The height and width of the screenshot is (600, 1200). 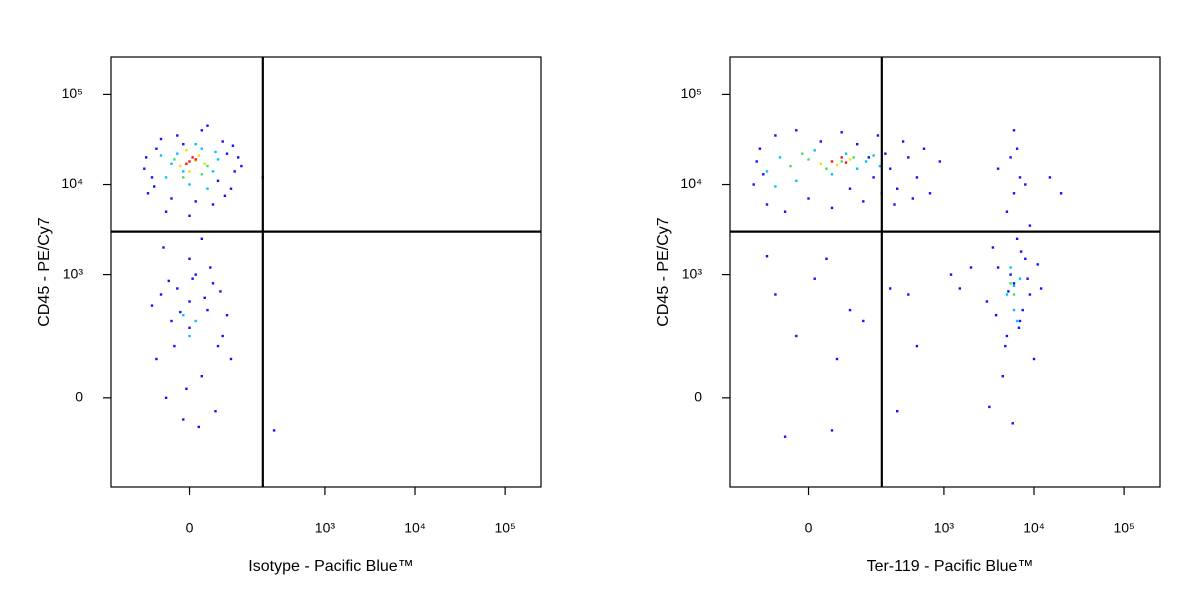 What do you see at coordinates (73, 273) in the screenshot?
I see `y-tick-label: 10³` at bounding box center [73, 273].